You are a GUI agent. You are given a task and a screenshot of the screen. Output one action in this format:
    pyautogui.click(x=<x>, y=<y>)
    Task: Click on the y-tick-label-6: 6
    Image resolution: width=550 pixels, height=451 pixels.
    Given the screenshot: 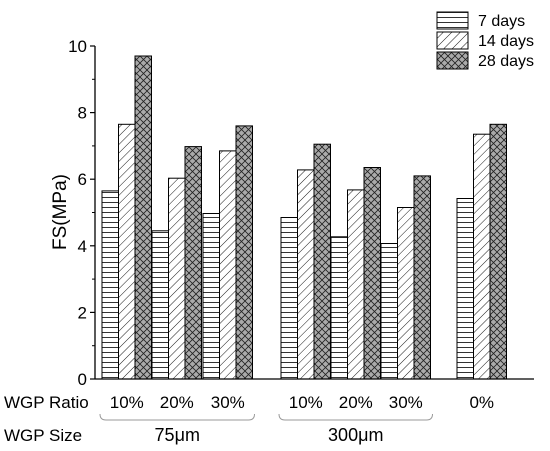 What is the action you would take?
    pyautogui.click(x=82, y=179)
    